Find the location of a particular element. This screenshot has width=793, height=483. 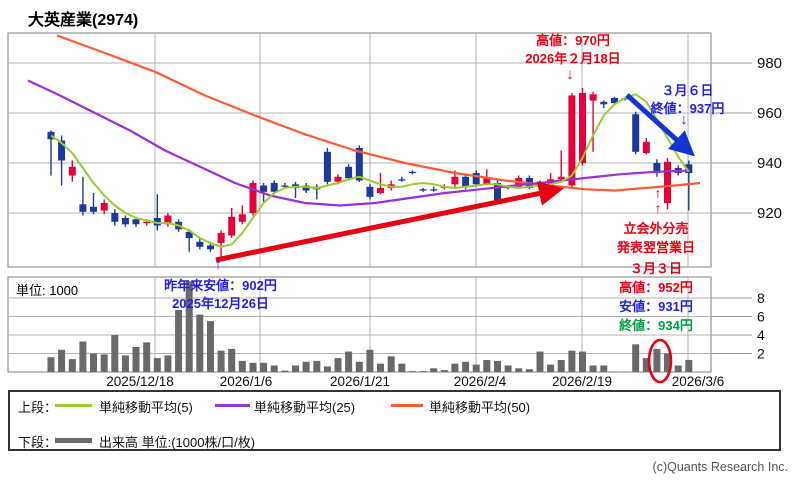

svg-text: 6 is located at coordinates (761, 317).